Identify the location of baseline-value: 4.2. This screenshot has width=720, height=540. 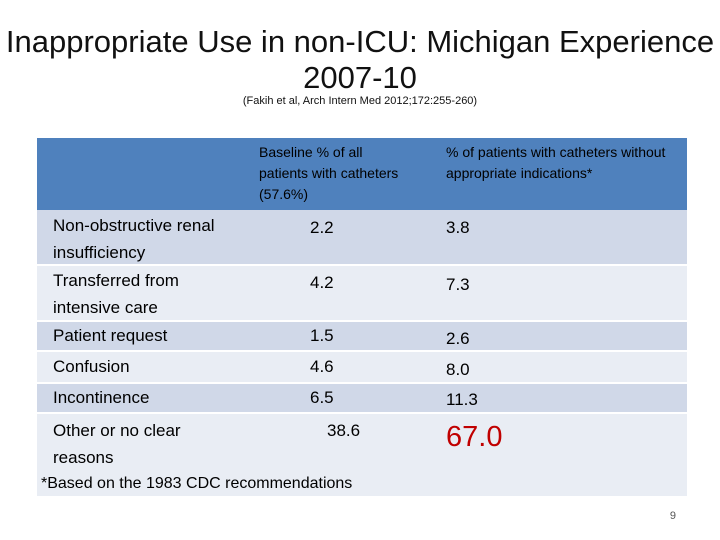
(322, 282).